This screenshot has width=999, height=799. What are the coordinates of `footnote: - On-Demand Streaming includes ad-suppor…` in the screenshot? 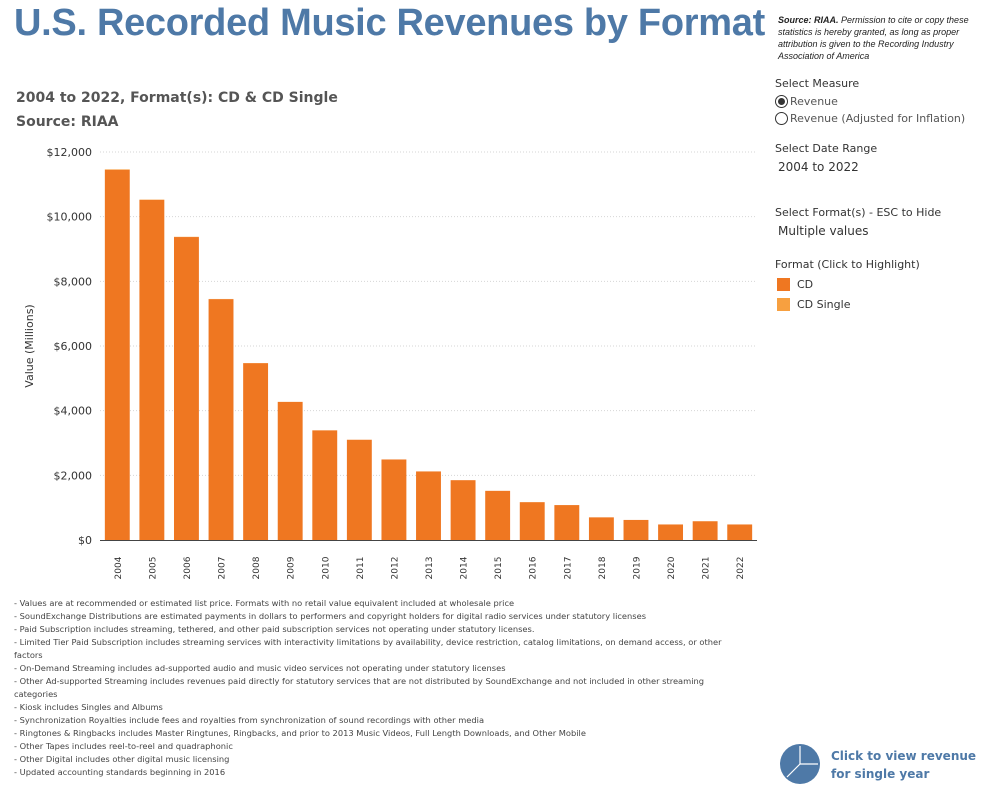 It's located at (260, 668).